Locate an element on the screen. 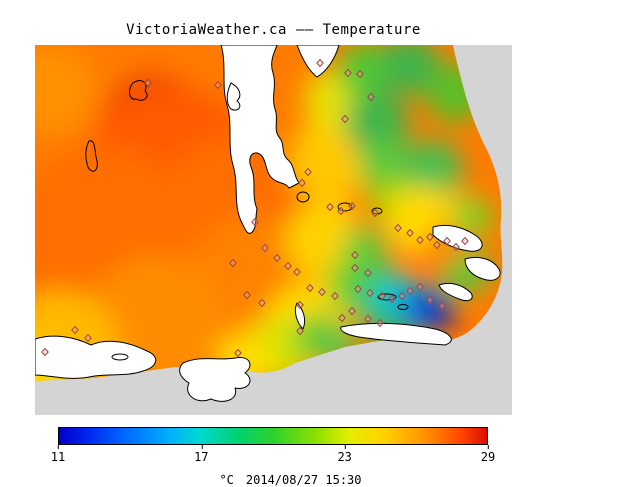 This screenshot has width=640, height=487. colorbar is located at coordinates (273, 436).